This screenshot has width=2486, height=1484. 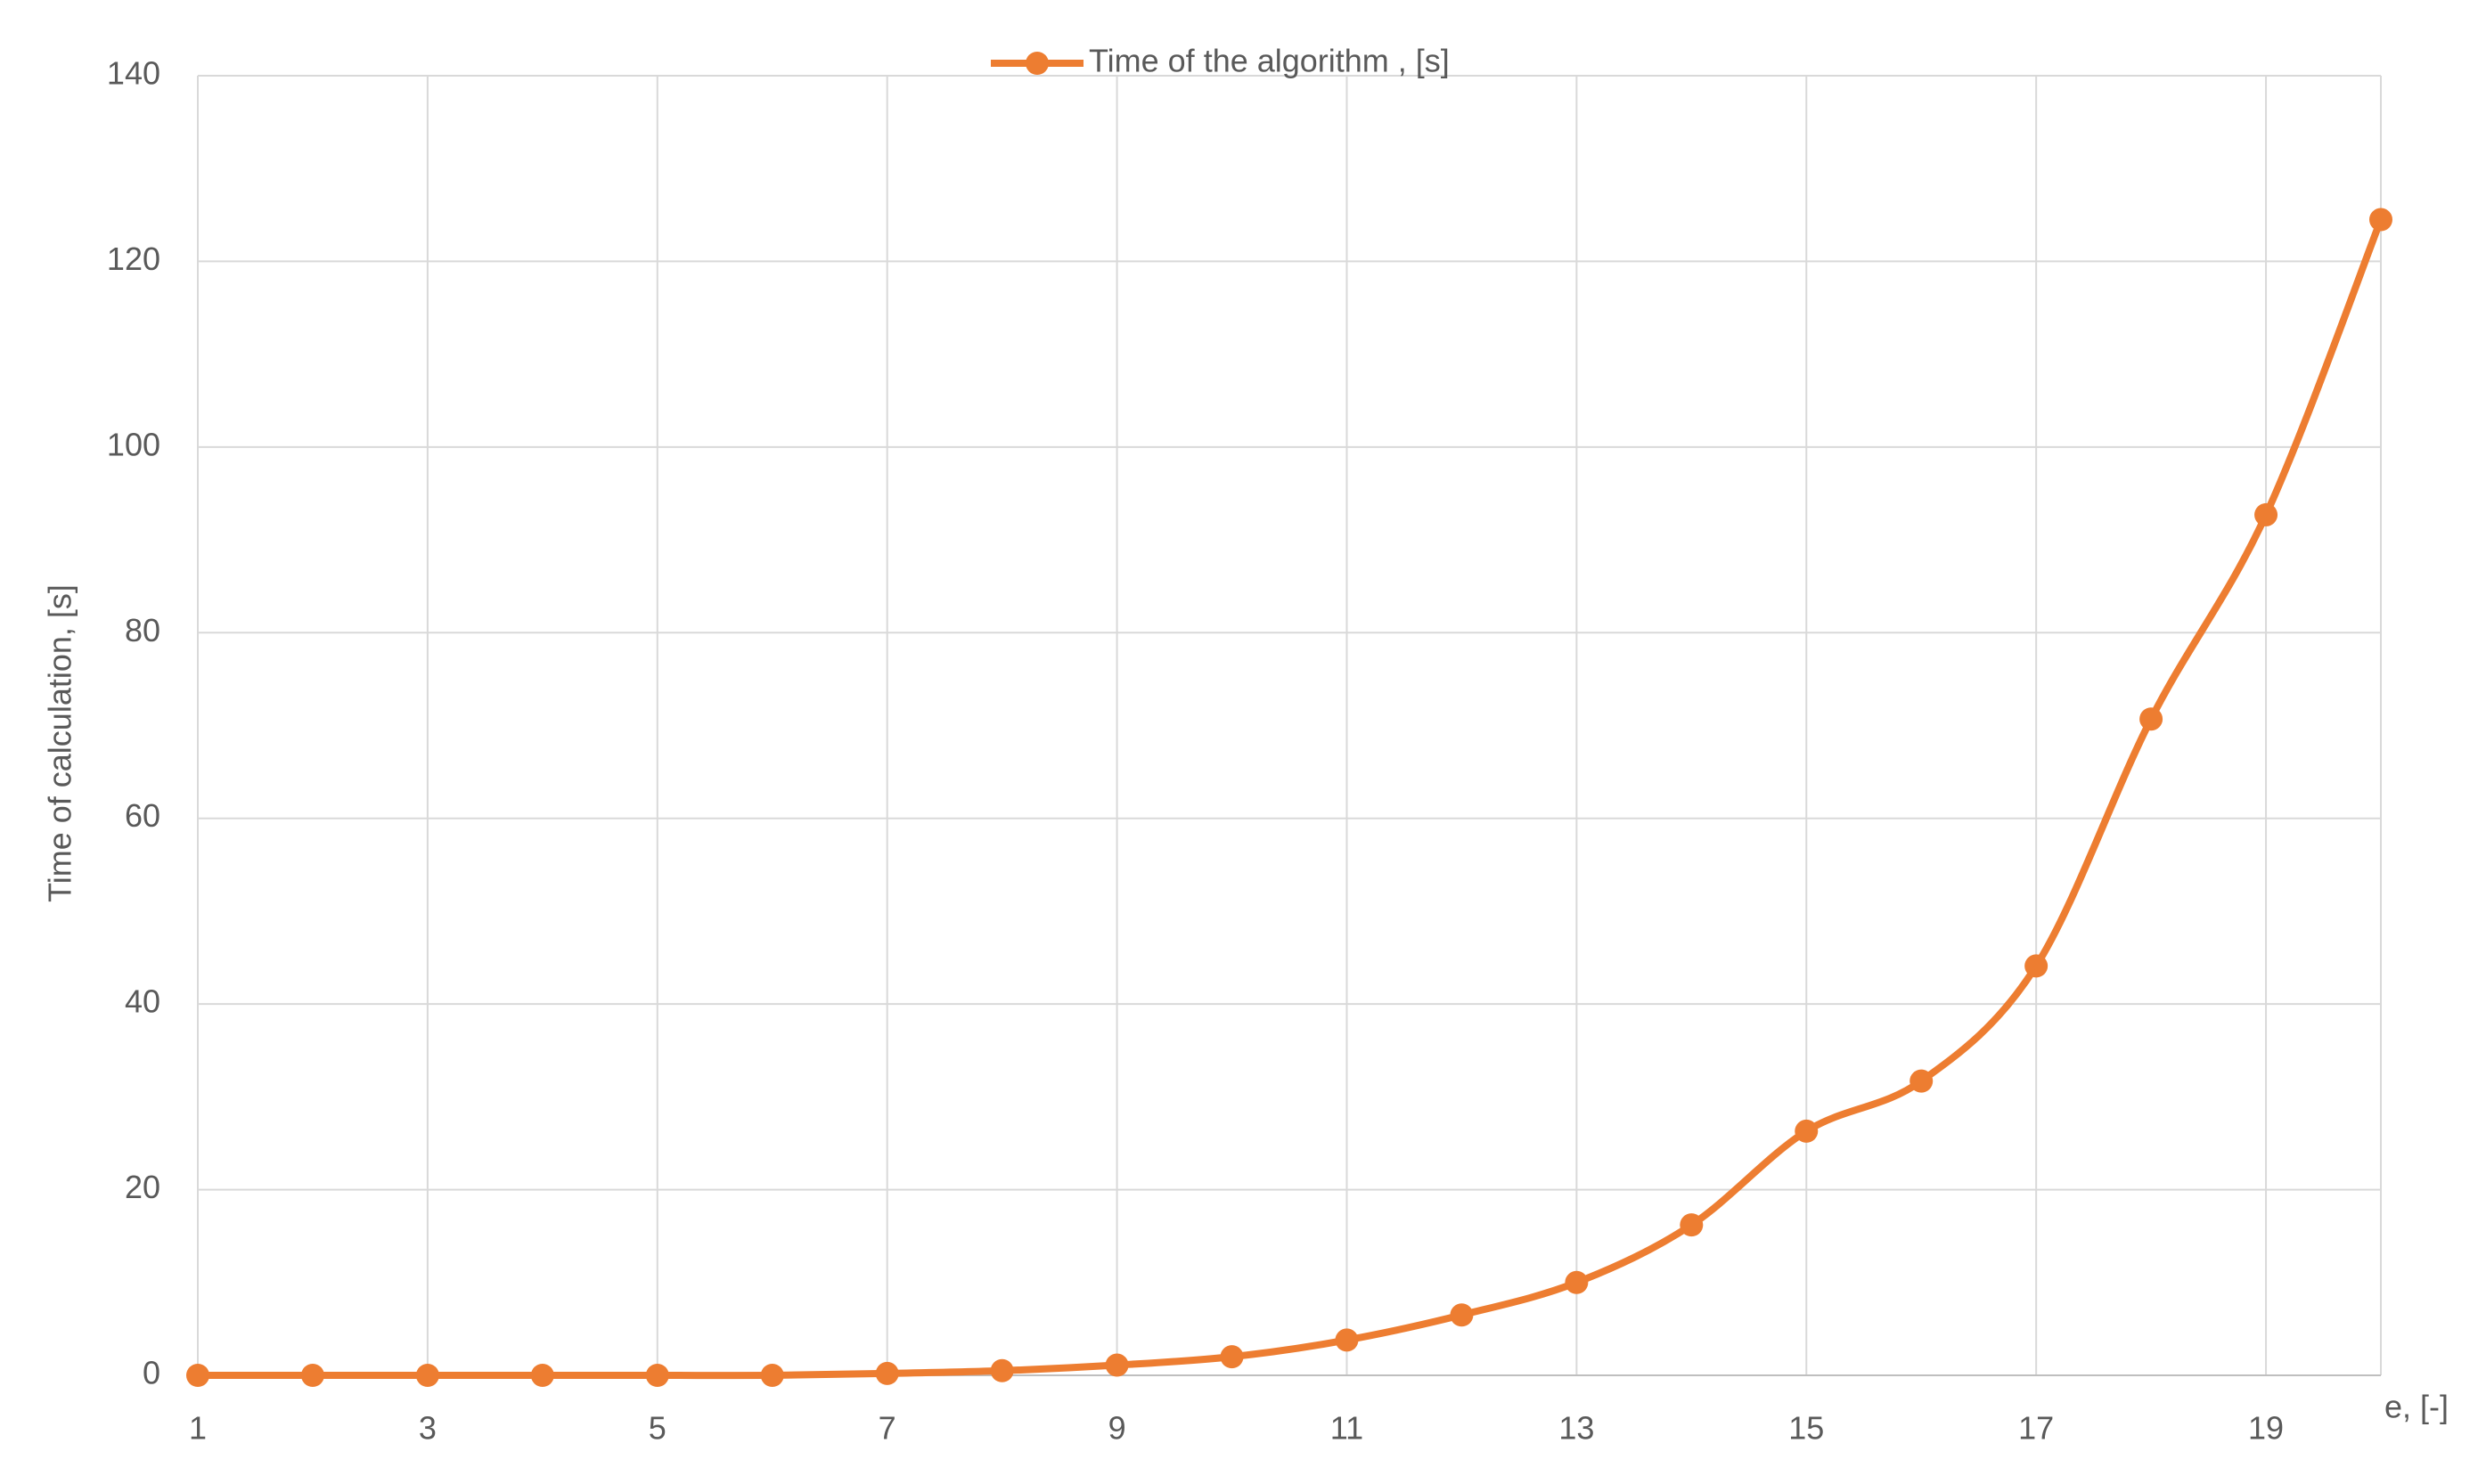 I want to click on x-tick-label: 13, so click(x=1576, y=1429).